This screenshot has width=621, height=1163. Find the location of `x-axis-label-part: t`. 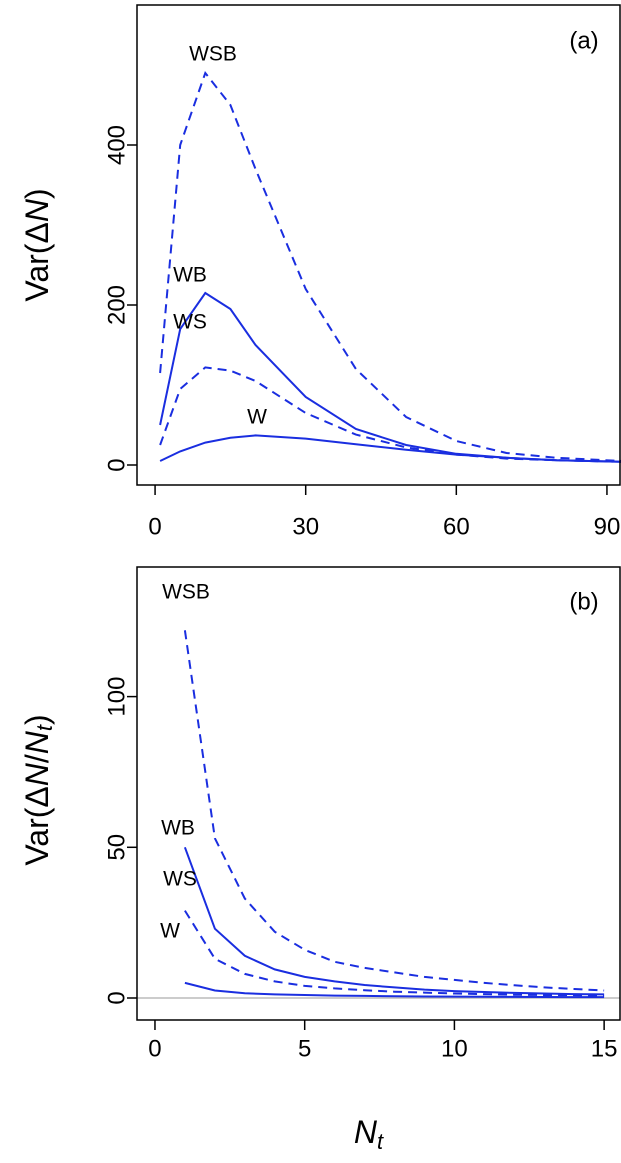

x-axis-label-part: t is located at coordinates (380, 1141).